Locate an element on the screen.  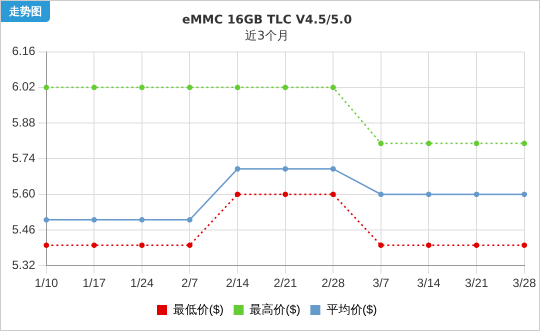
y-tick-label: 5.88 is located at coordinates (24, 122).